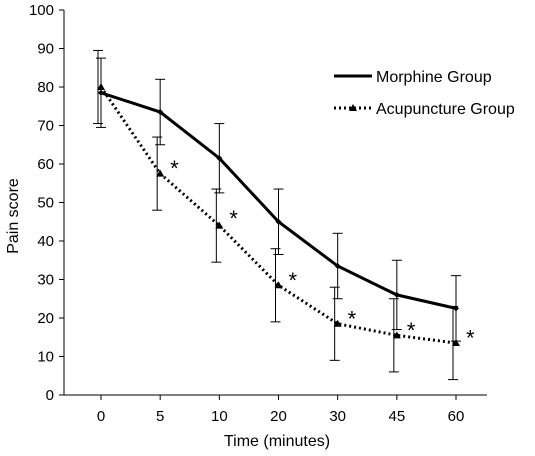 This screenshot has width=535, height=456. Describe the element at coordinates (277, 441) in the screenshot. I see `x-axis-title: Time (minutes)` at that location.